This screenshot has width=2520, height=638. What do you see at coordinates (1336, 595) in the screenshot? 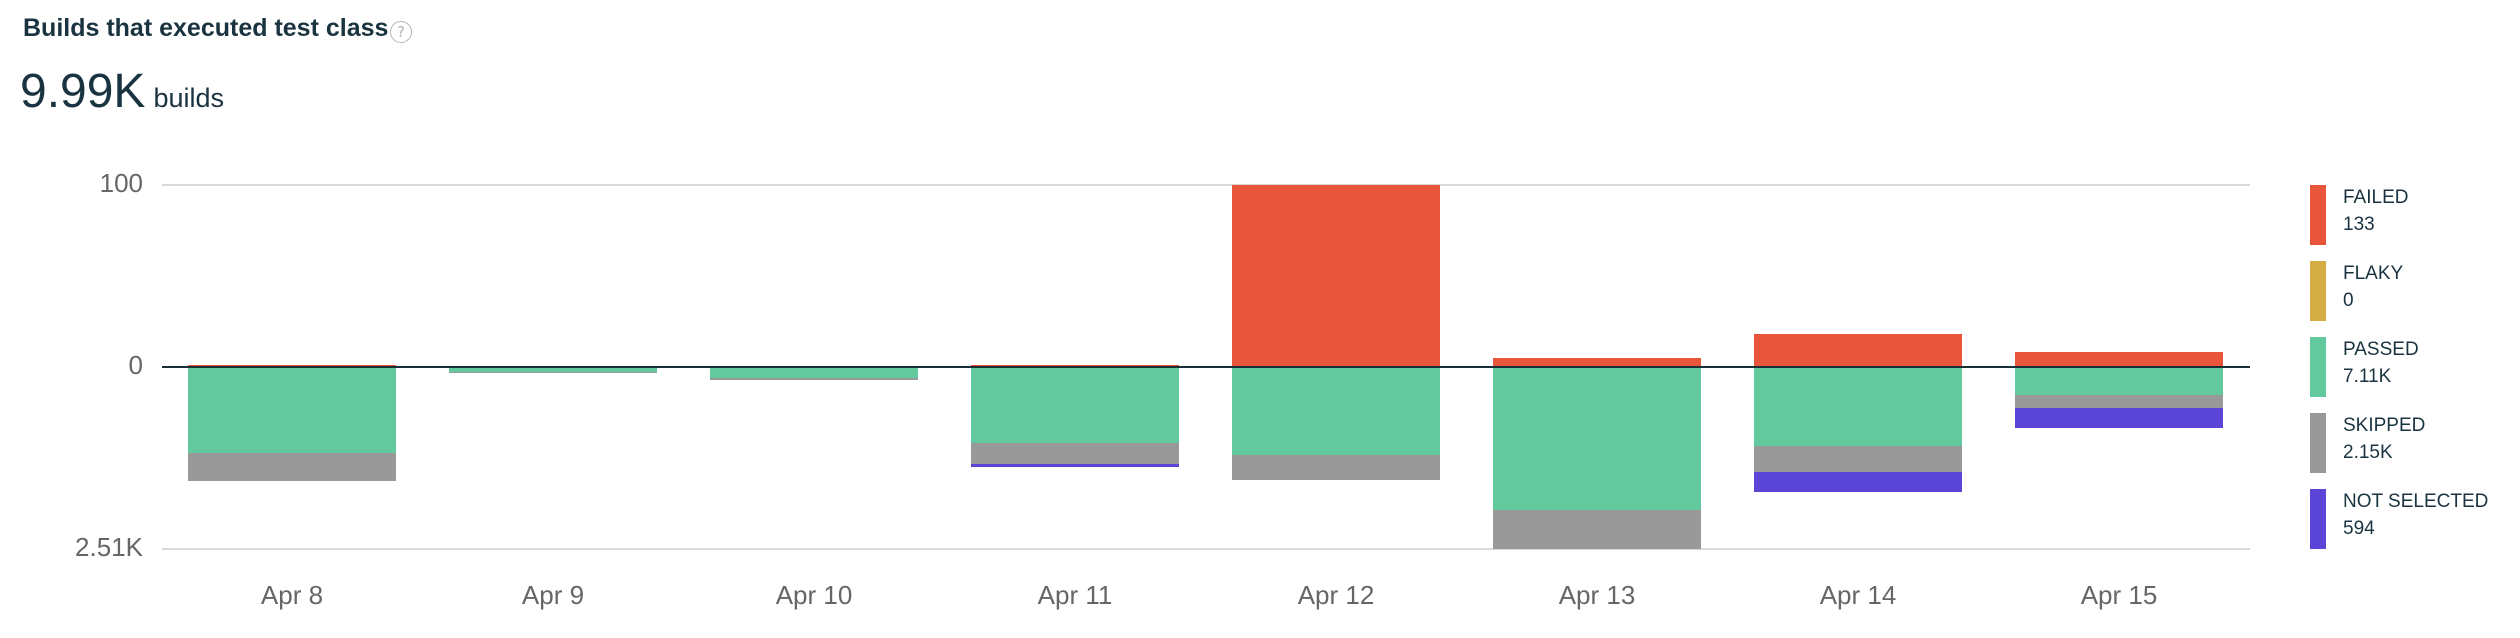
I see `x-tick-label: Apr 12` at bounding box center [1336, 595].